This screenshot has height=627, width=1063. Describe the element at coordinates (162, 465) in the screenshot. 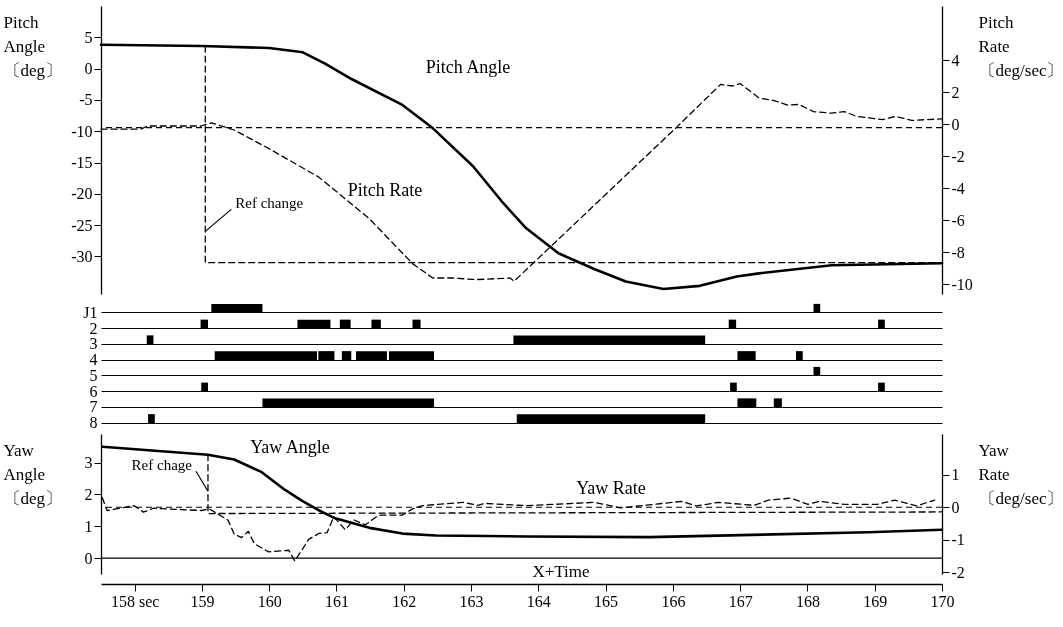

I see `annotation: Ref chage` at that location.